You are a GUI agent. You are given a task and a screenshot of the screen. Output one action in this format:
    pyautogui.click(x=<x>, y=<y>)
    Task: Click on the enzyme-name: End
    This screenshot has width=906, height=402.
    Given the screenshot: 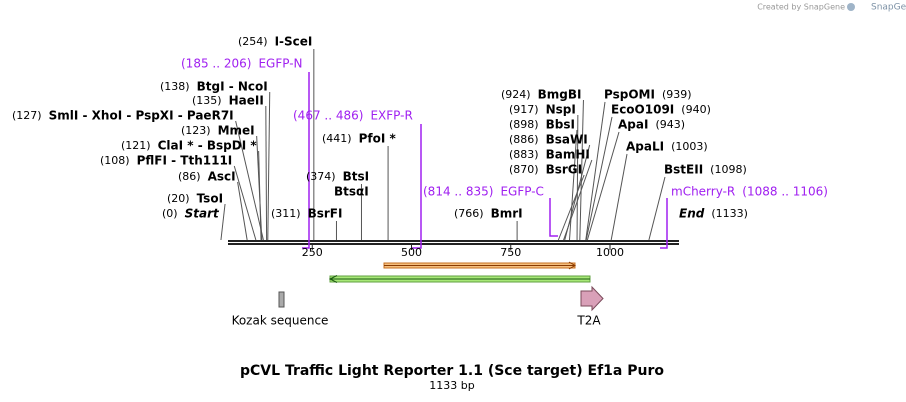 What is the action you would take?
    pyautogui.click(x=692, y=214)
    